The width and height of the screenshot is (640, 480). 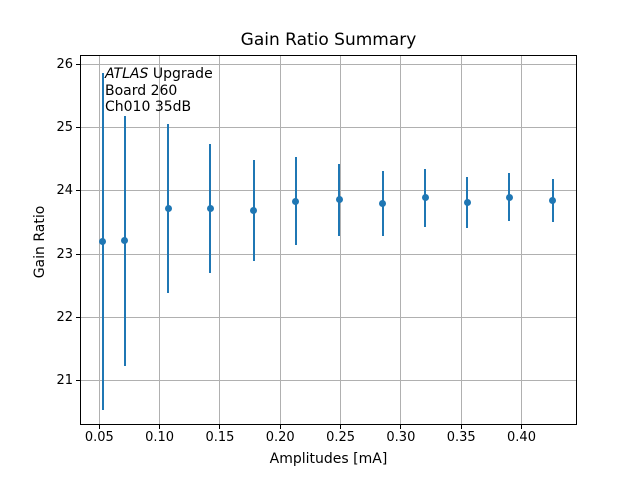 I want to click on x-tick-label: 0.10, so click(x=160, y=437).